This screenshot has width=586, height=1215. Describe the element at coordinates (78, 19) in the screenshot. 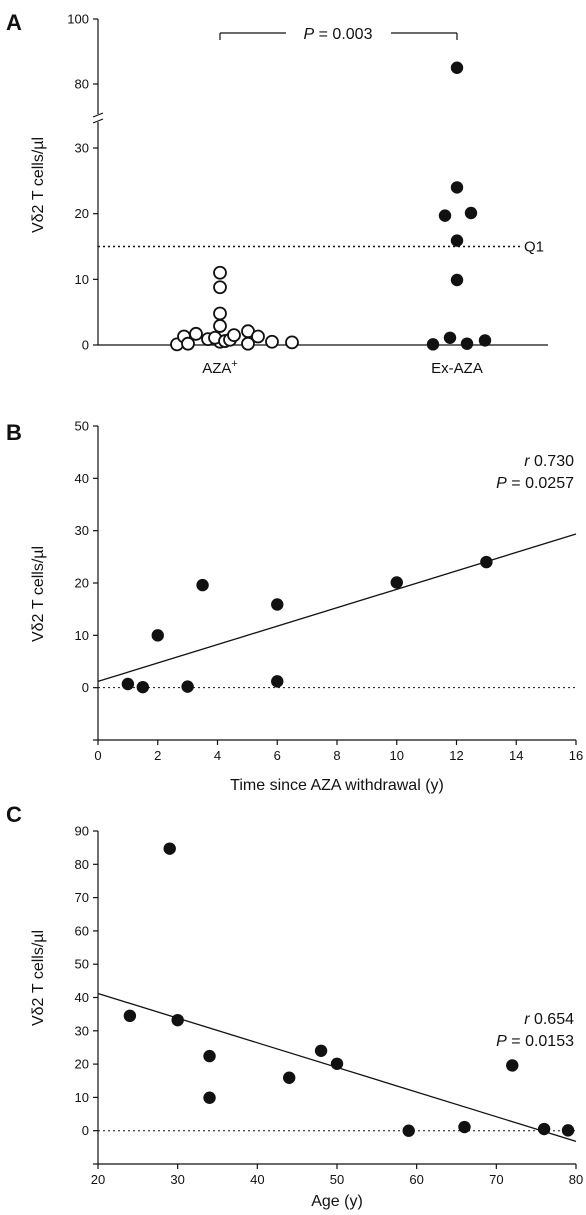

I see `panel-a-y-tick-label: 100` at that location.